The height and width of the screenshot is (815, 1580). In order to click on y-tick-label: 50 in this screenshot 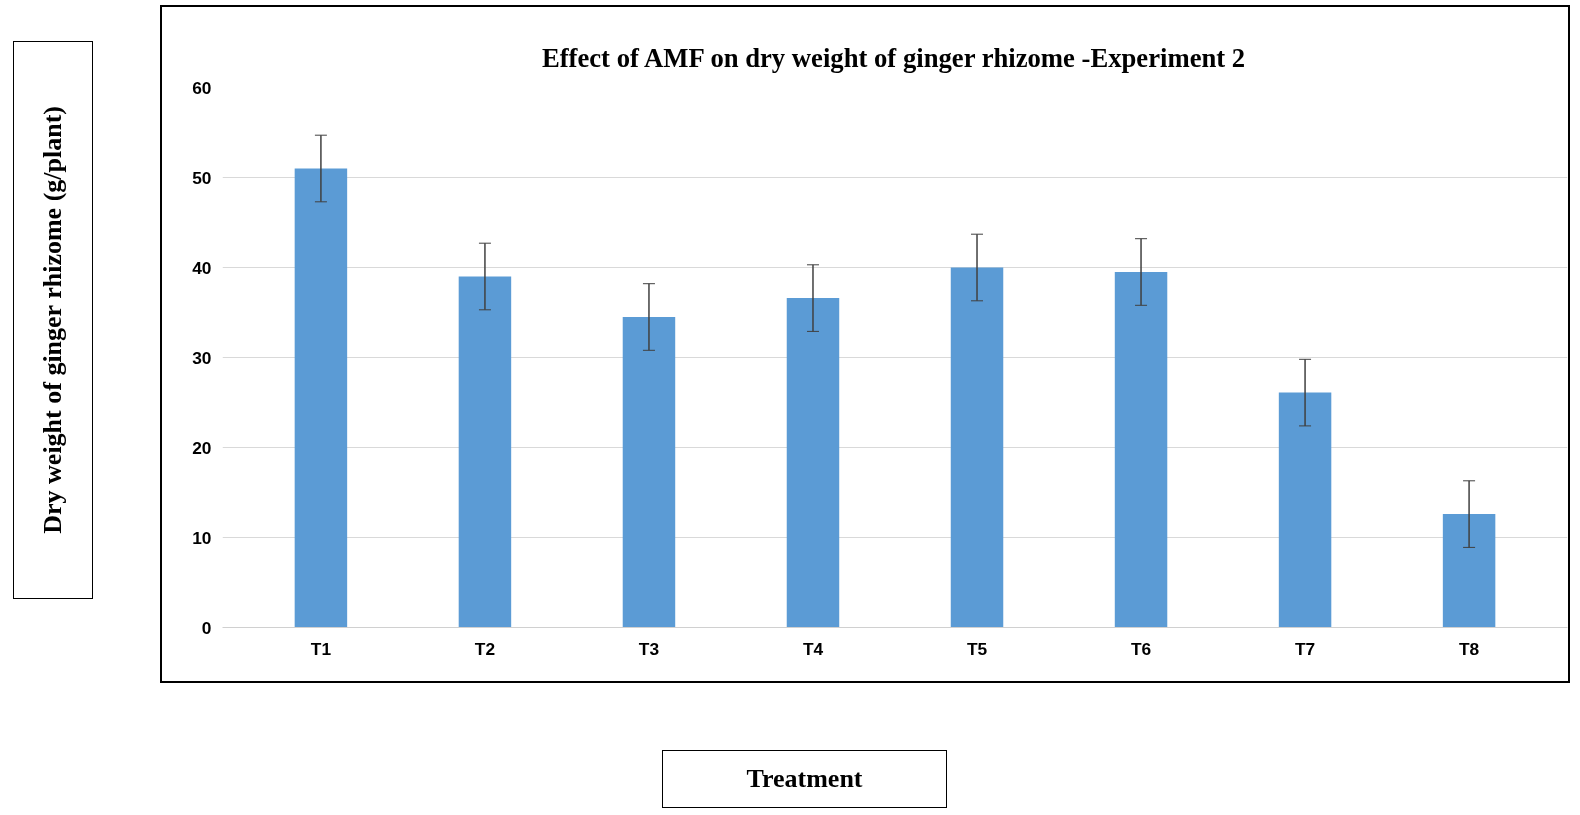, I will do `click(202, 177)`.